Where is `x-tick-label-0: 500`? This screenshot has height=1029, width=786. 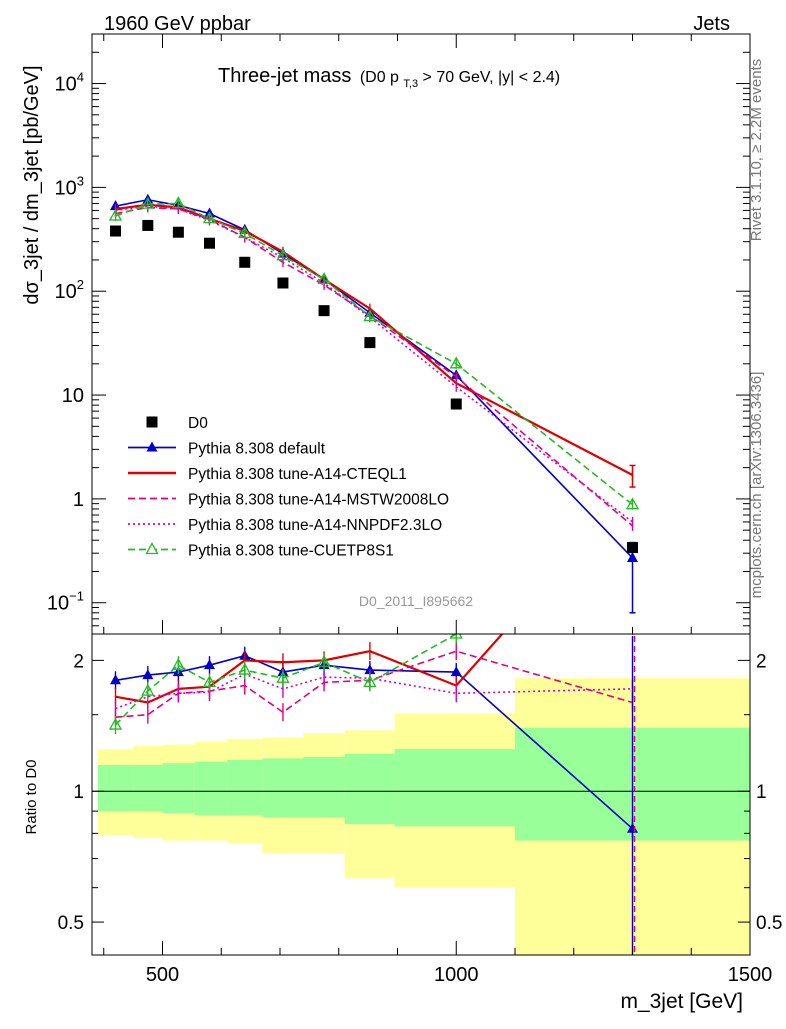 x-tick-label-0: 500 is located at coordinates (162, 975).